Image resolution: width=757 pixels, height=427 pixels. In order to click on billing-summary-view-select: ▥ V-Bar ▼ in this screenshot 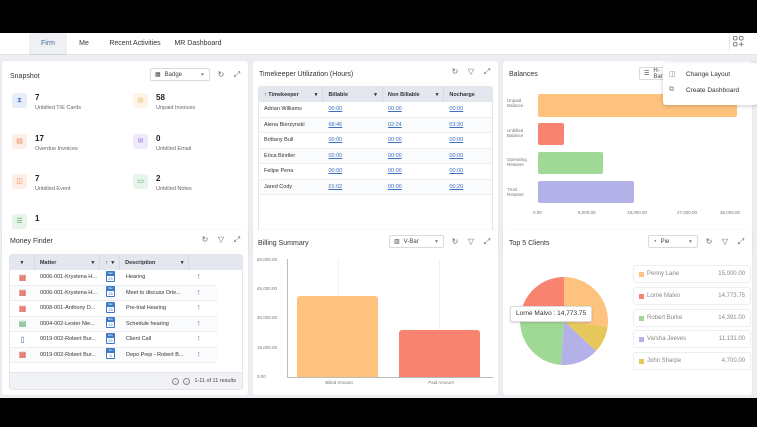, I will do `click(416, 241)`.